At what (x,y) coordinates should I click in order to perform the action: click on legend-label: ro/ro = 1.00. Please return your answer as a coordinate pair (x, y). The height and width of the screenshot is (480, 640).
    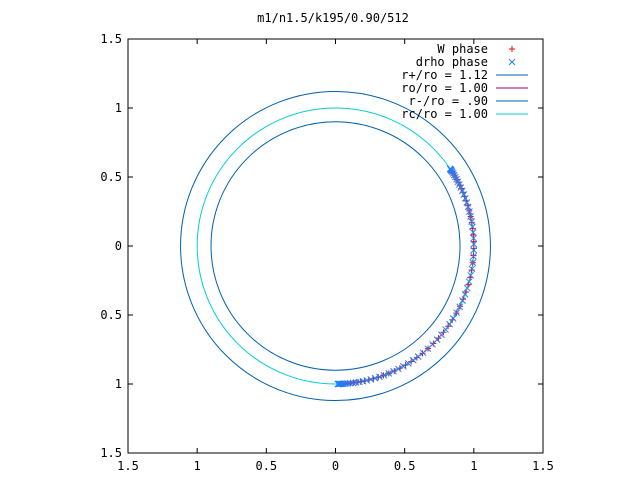
    Looking at the image, I should click on (444, 88).